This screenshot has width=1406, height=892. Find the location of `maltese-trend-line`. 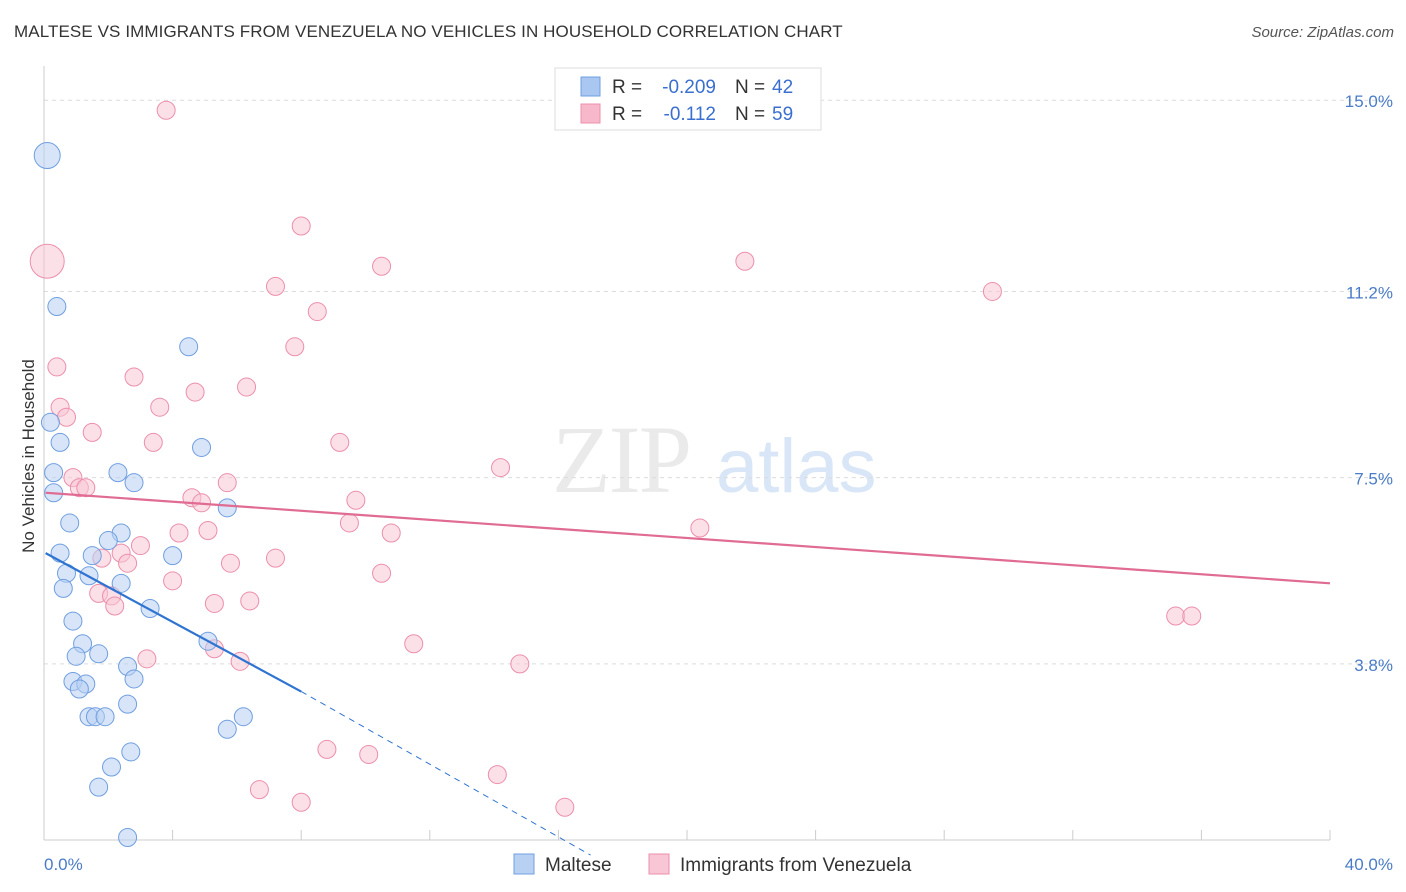

maltese-trend-line is located at coordinates (173, 622).